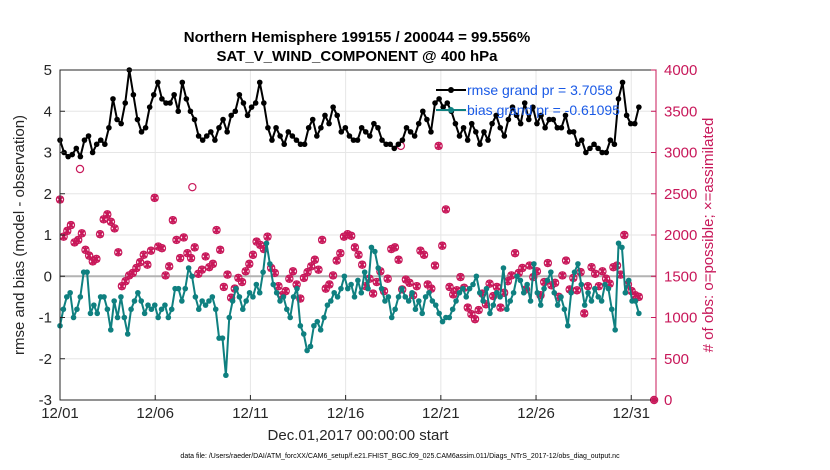 The width and height of the screenshot is (830, 470). I want to click on y-right-tick-label: 500, so click(676, 359).